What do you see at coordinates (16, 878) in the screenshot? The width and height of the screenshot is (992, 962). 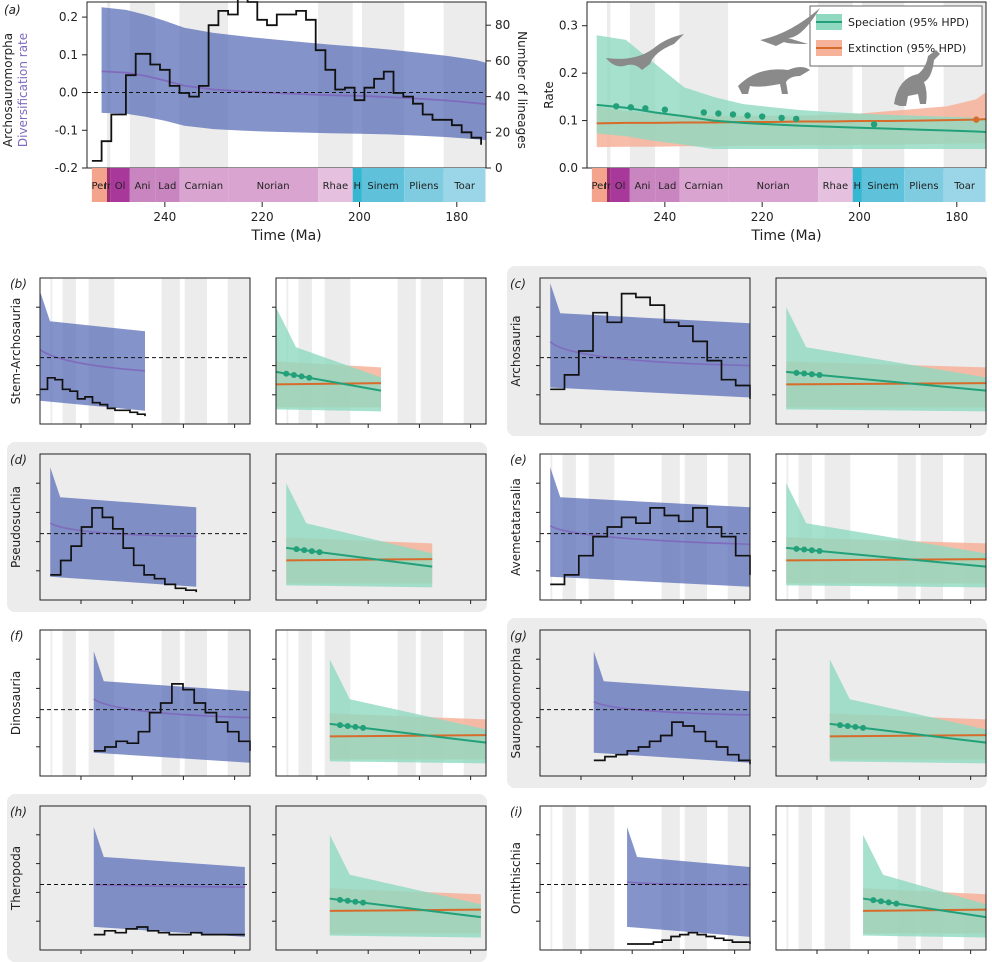 I see `clade-name: Theropoda` at bounding box center [16, 878].